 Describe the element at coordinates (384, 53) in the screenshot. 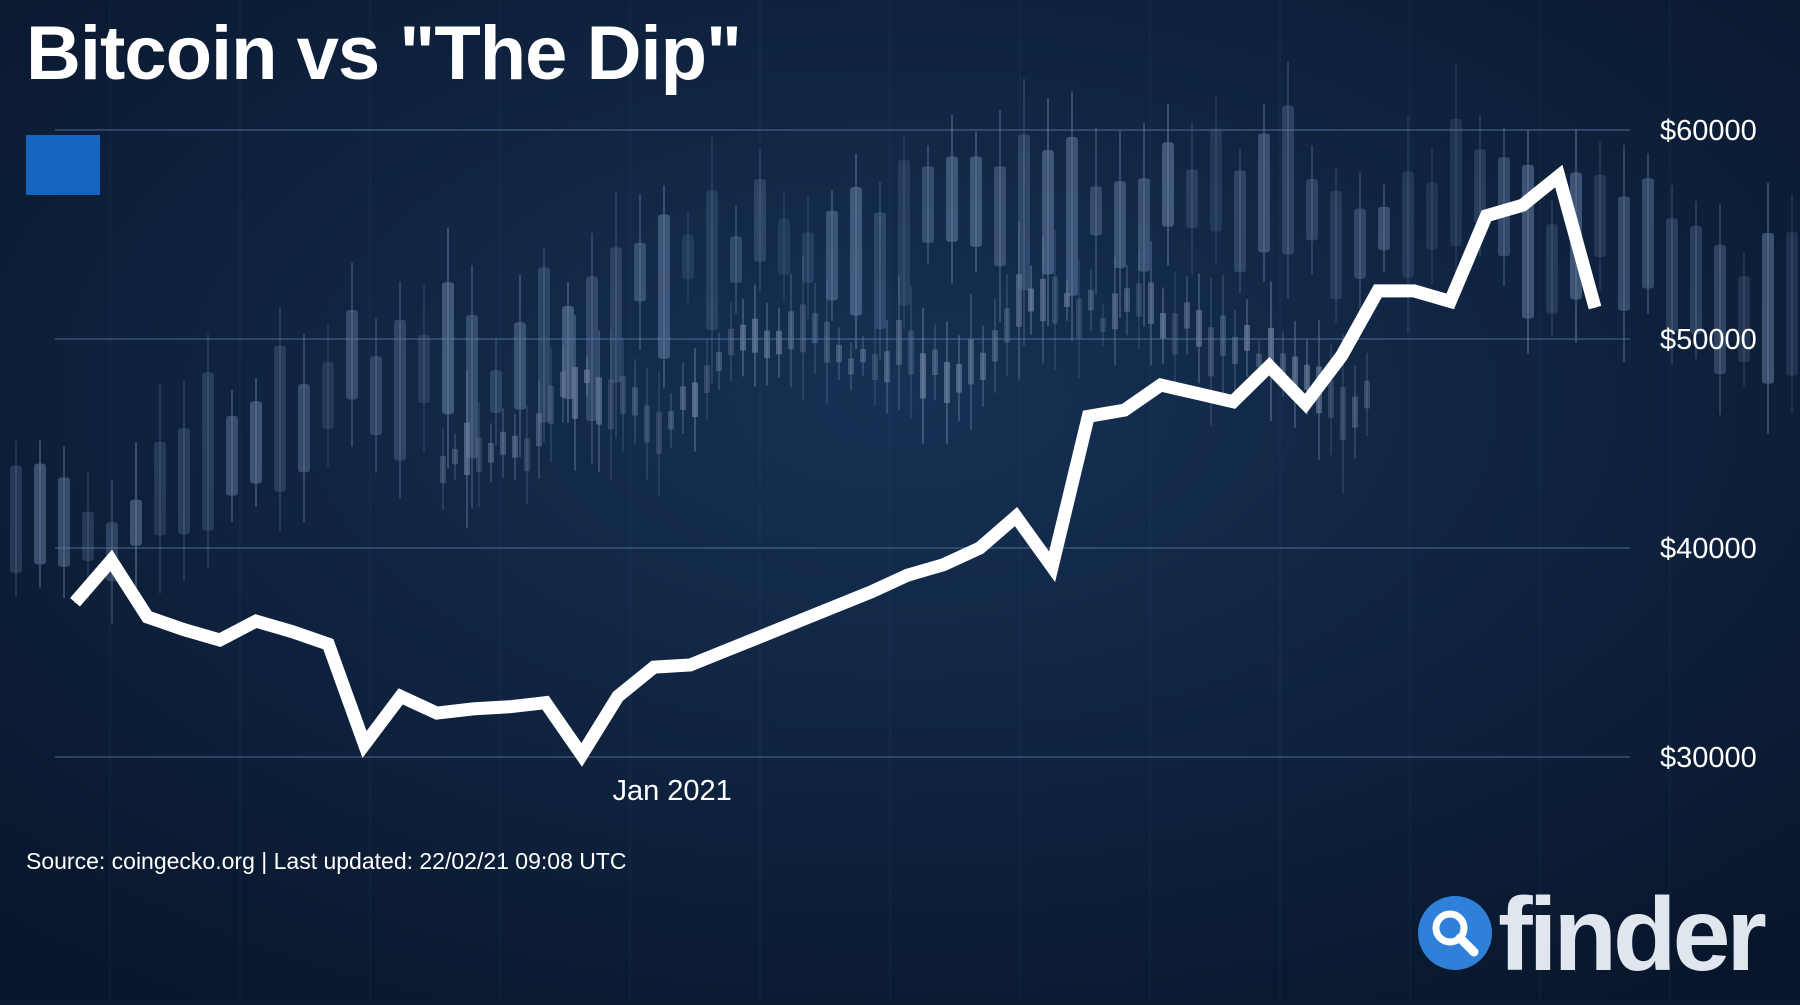

I see `chart-title: Bitcoin vs "The Dip"` at that location.